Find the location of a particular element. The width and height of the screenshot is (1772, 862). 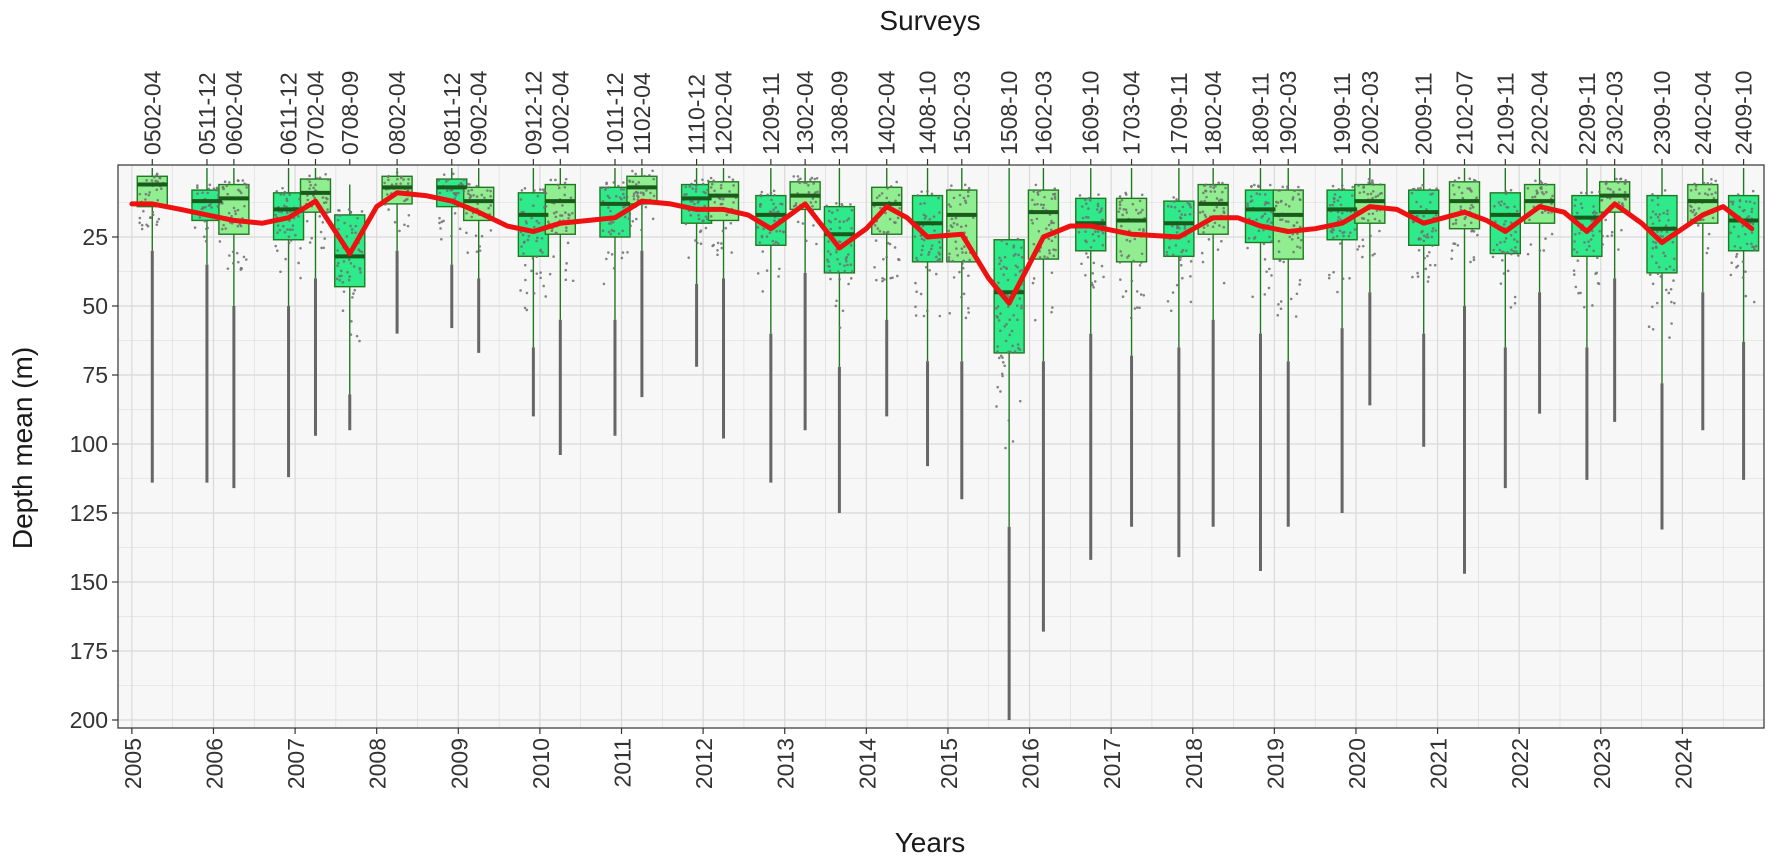

survey-tick-label: 2009-11 is located at coordinates (1424, 113).